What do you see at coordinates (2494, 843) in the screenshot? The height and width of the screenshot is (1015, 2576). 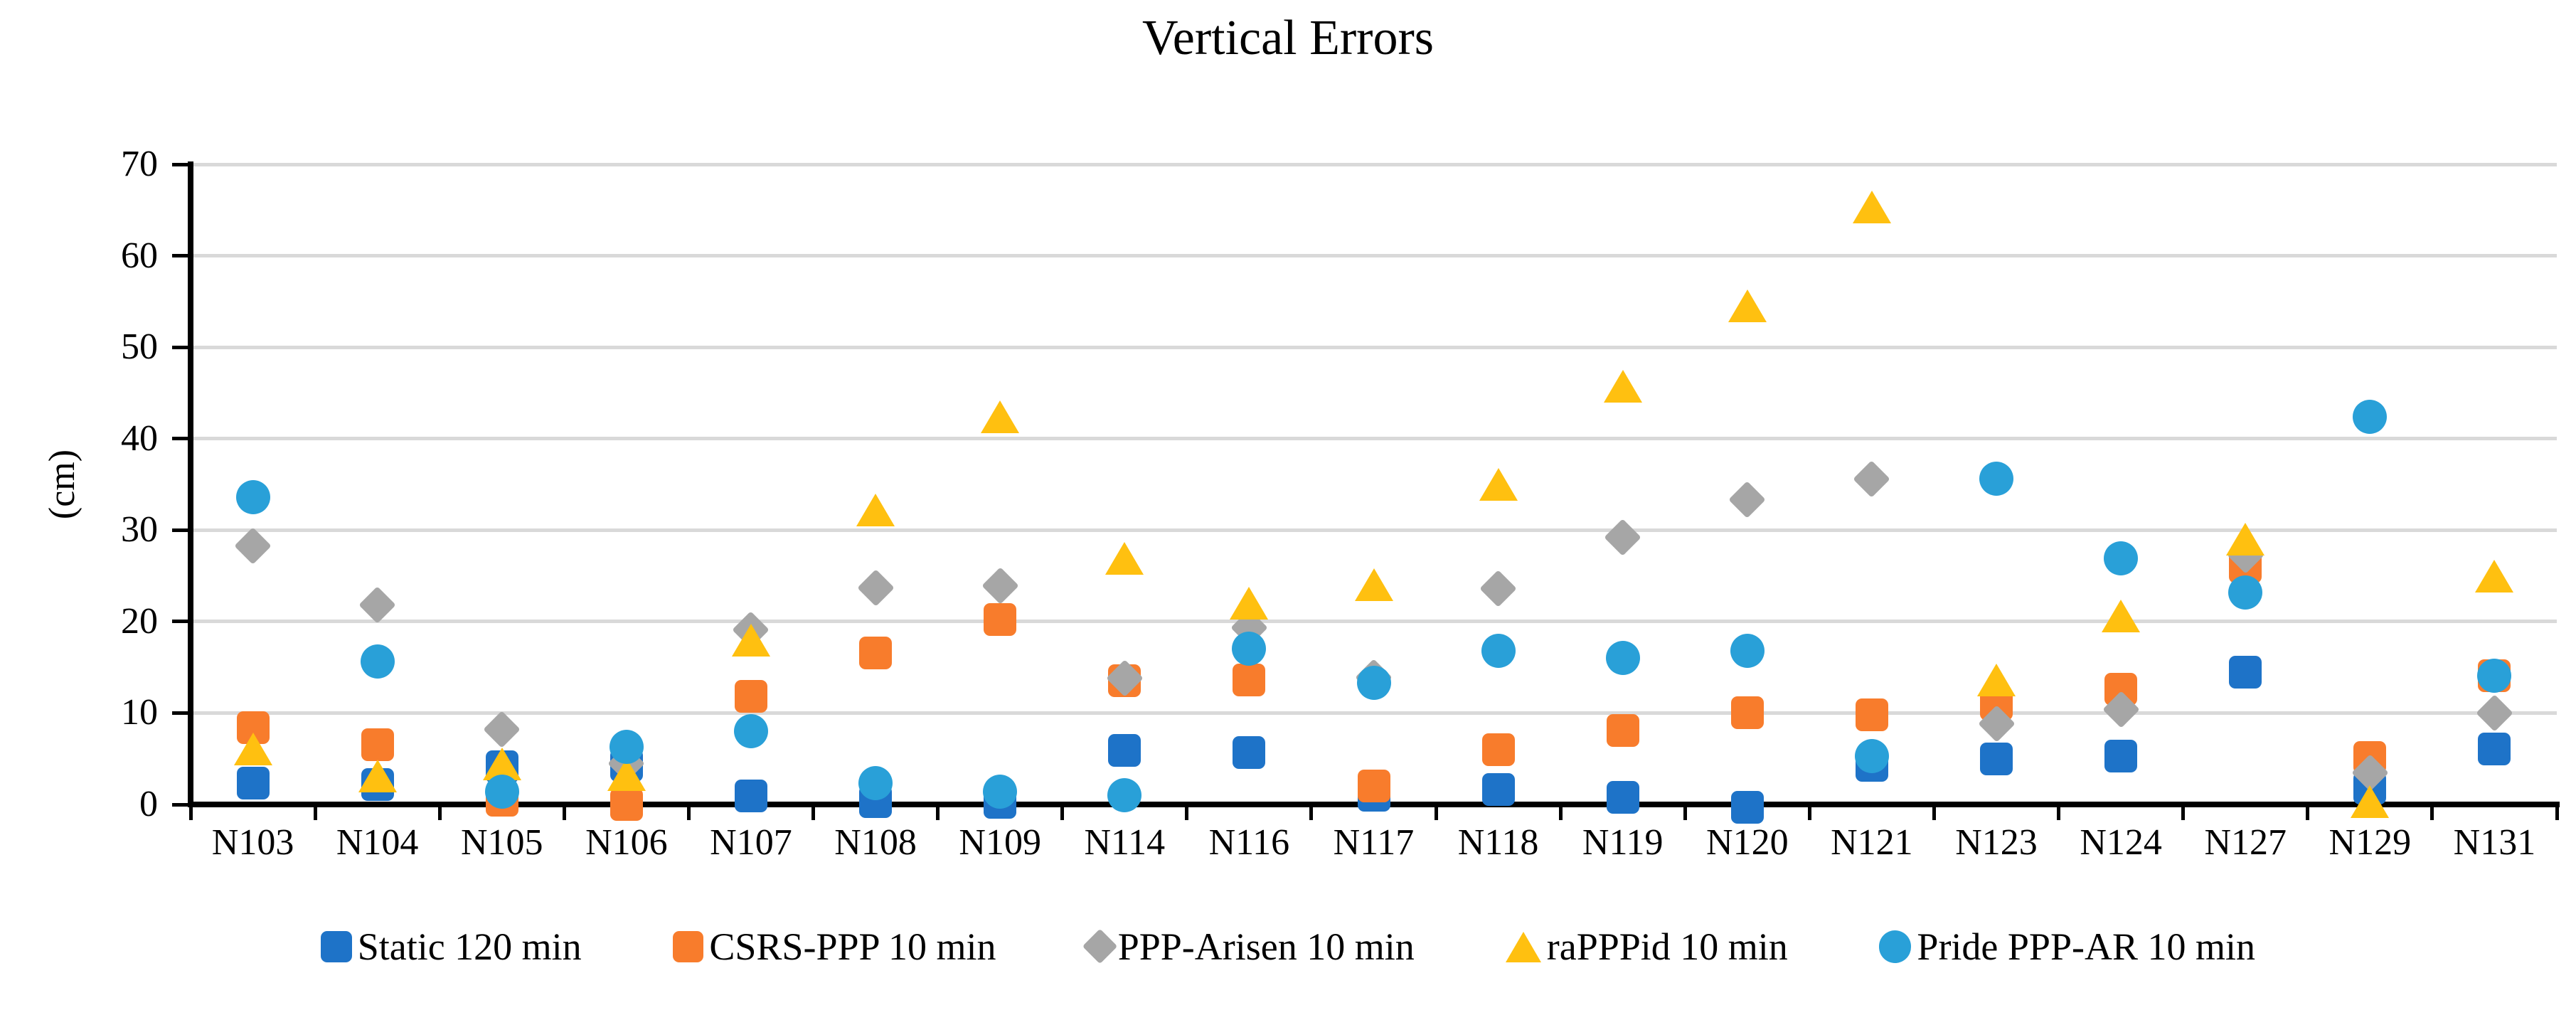 I see `x-tick-label: N131` at bounding box center [2494, 843].